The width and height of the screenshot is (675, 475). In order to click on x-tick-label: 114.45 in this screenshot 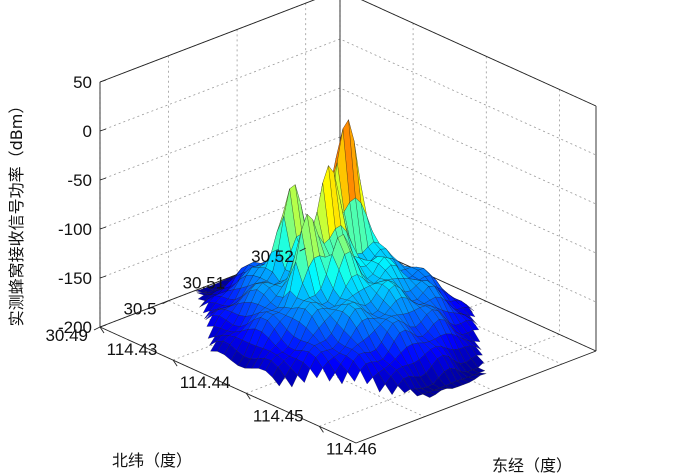, I will do `click(278, 415)`.